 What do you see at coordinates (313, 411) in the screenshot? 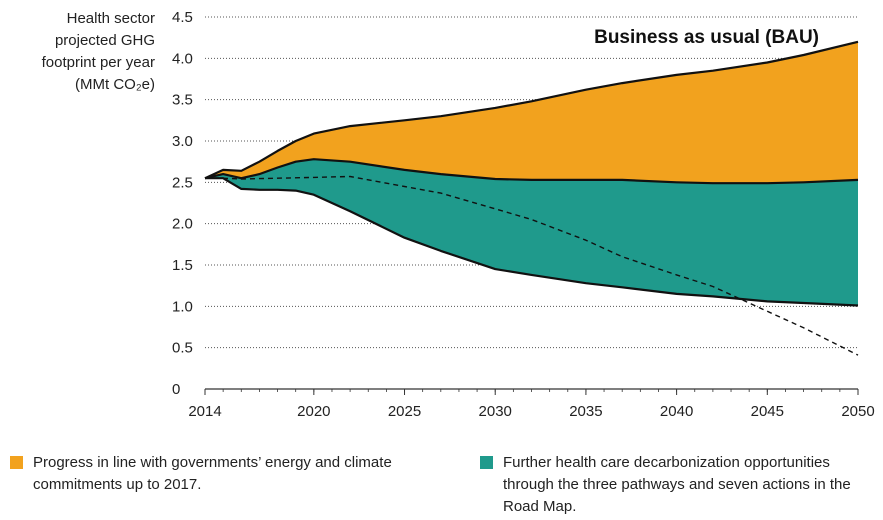
I see `x-tick-label: 2020` at bounding box center [313, 411].